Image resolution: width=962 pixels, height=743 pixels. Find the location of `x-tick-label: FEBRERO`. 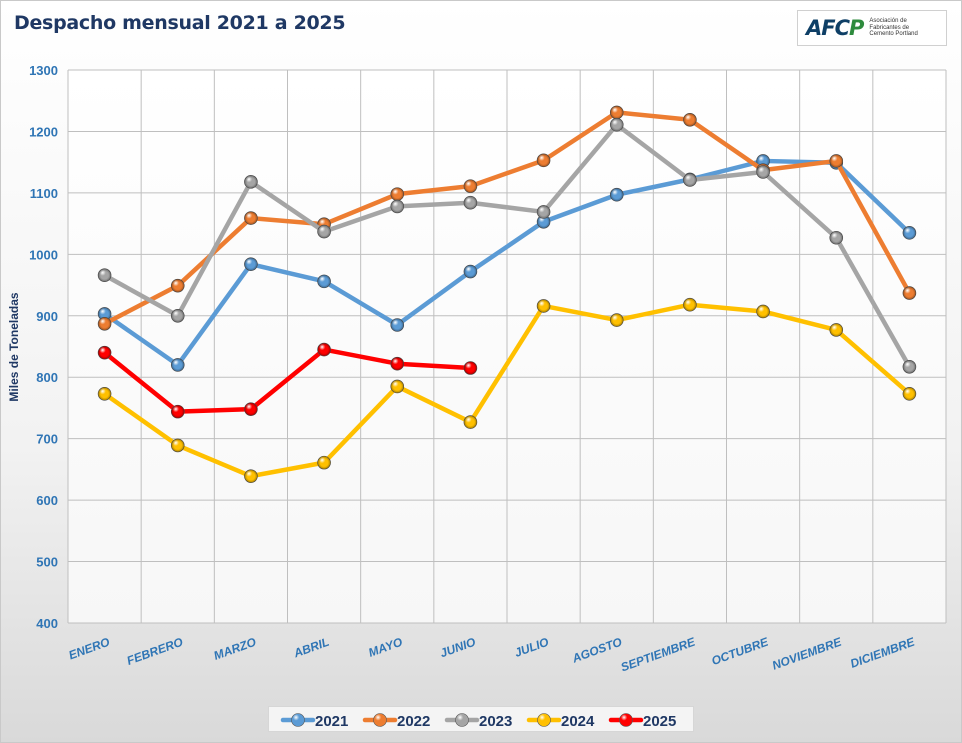

x-tick-label: FEBRERO is located at coordinates (155, 650).